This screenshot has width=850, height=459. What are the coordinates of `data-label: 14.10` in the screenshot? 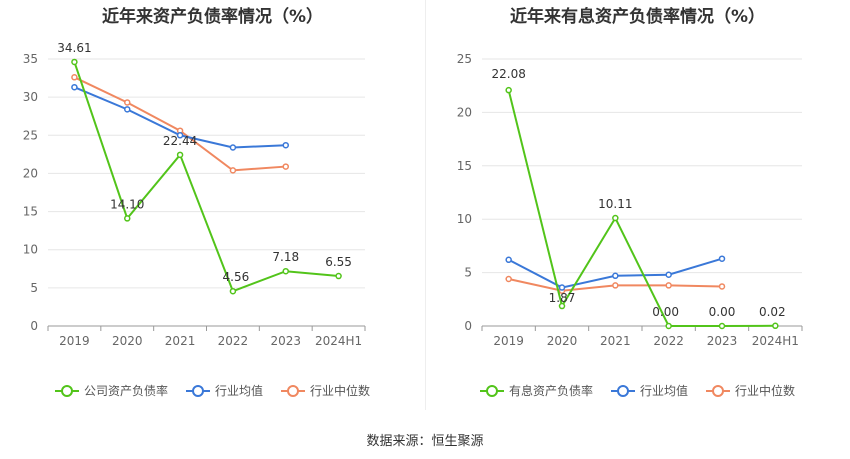 It's located at (127, 204).